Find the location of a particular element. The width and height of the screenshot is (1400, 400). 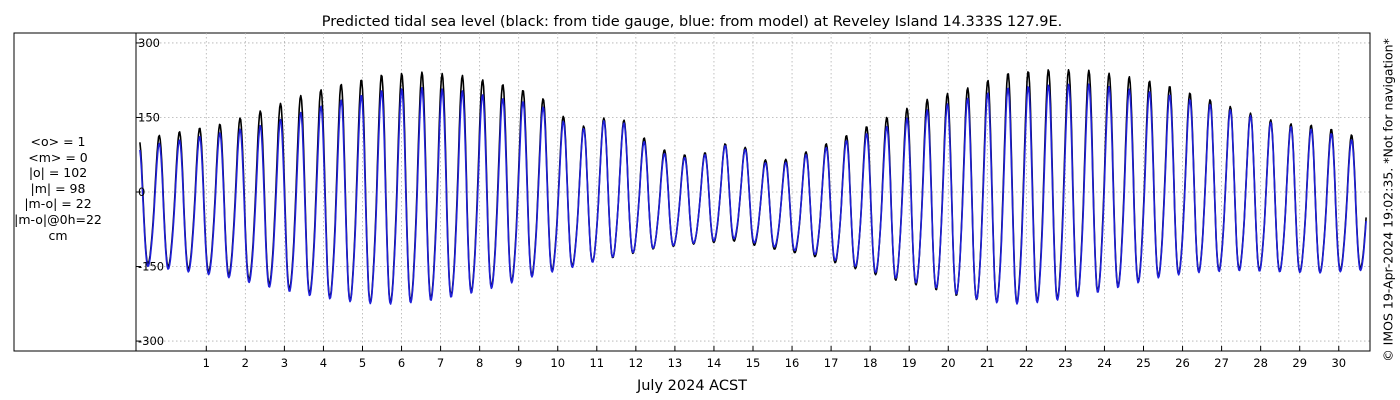

stat-abs-diff: |m-o| = 22 is located at coordinates (58, 204).